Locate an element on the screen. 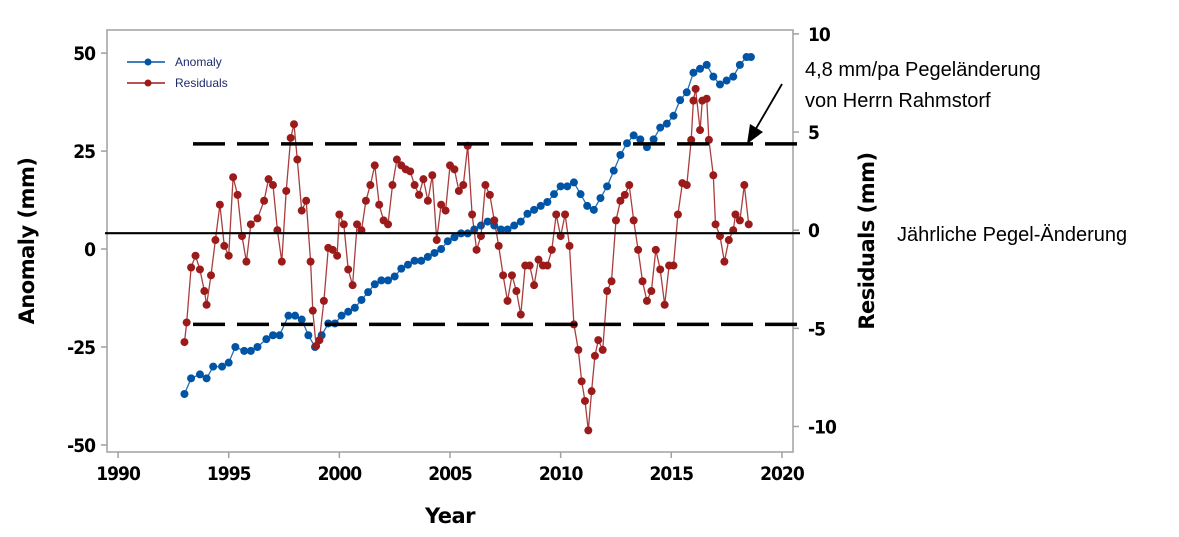 Image resolution: width=1179 pixels, height=537 pixels. legend-anomaly-label: Anomaly is located at coordinates (198, 62).